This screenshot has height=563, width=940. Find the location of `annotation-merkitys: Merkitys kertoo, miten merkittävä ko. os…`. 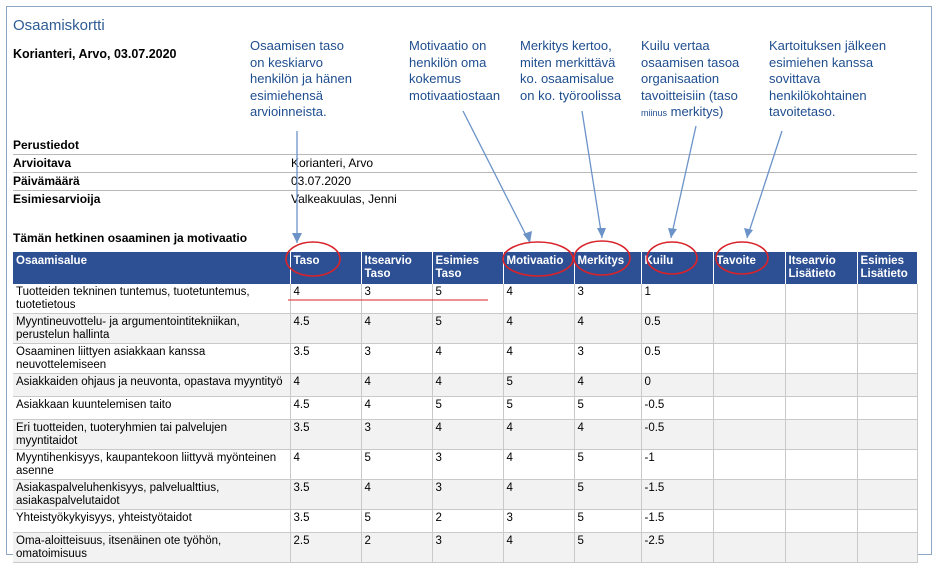

annotation-merkitys: Merkitys kertoo, miten merkittävä ko. os… is located at coordinates (570, 71).